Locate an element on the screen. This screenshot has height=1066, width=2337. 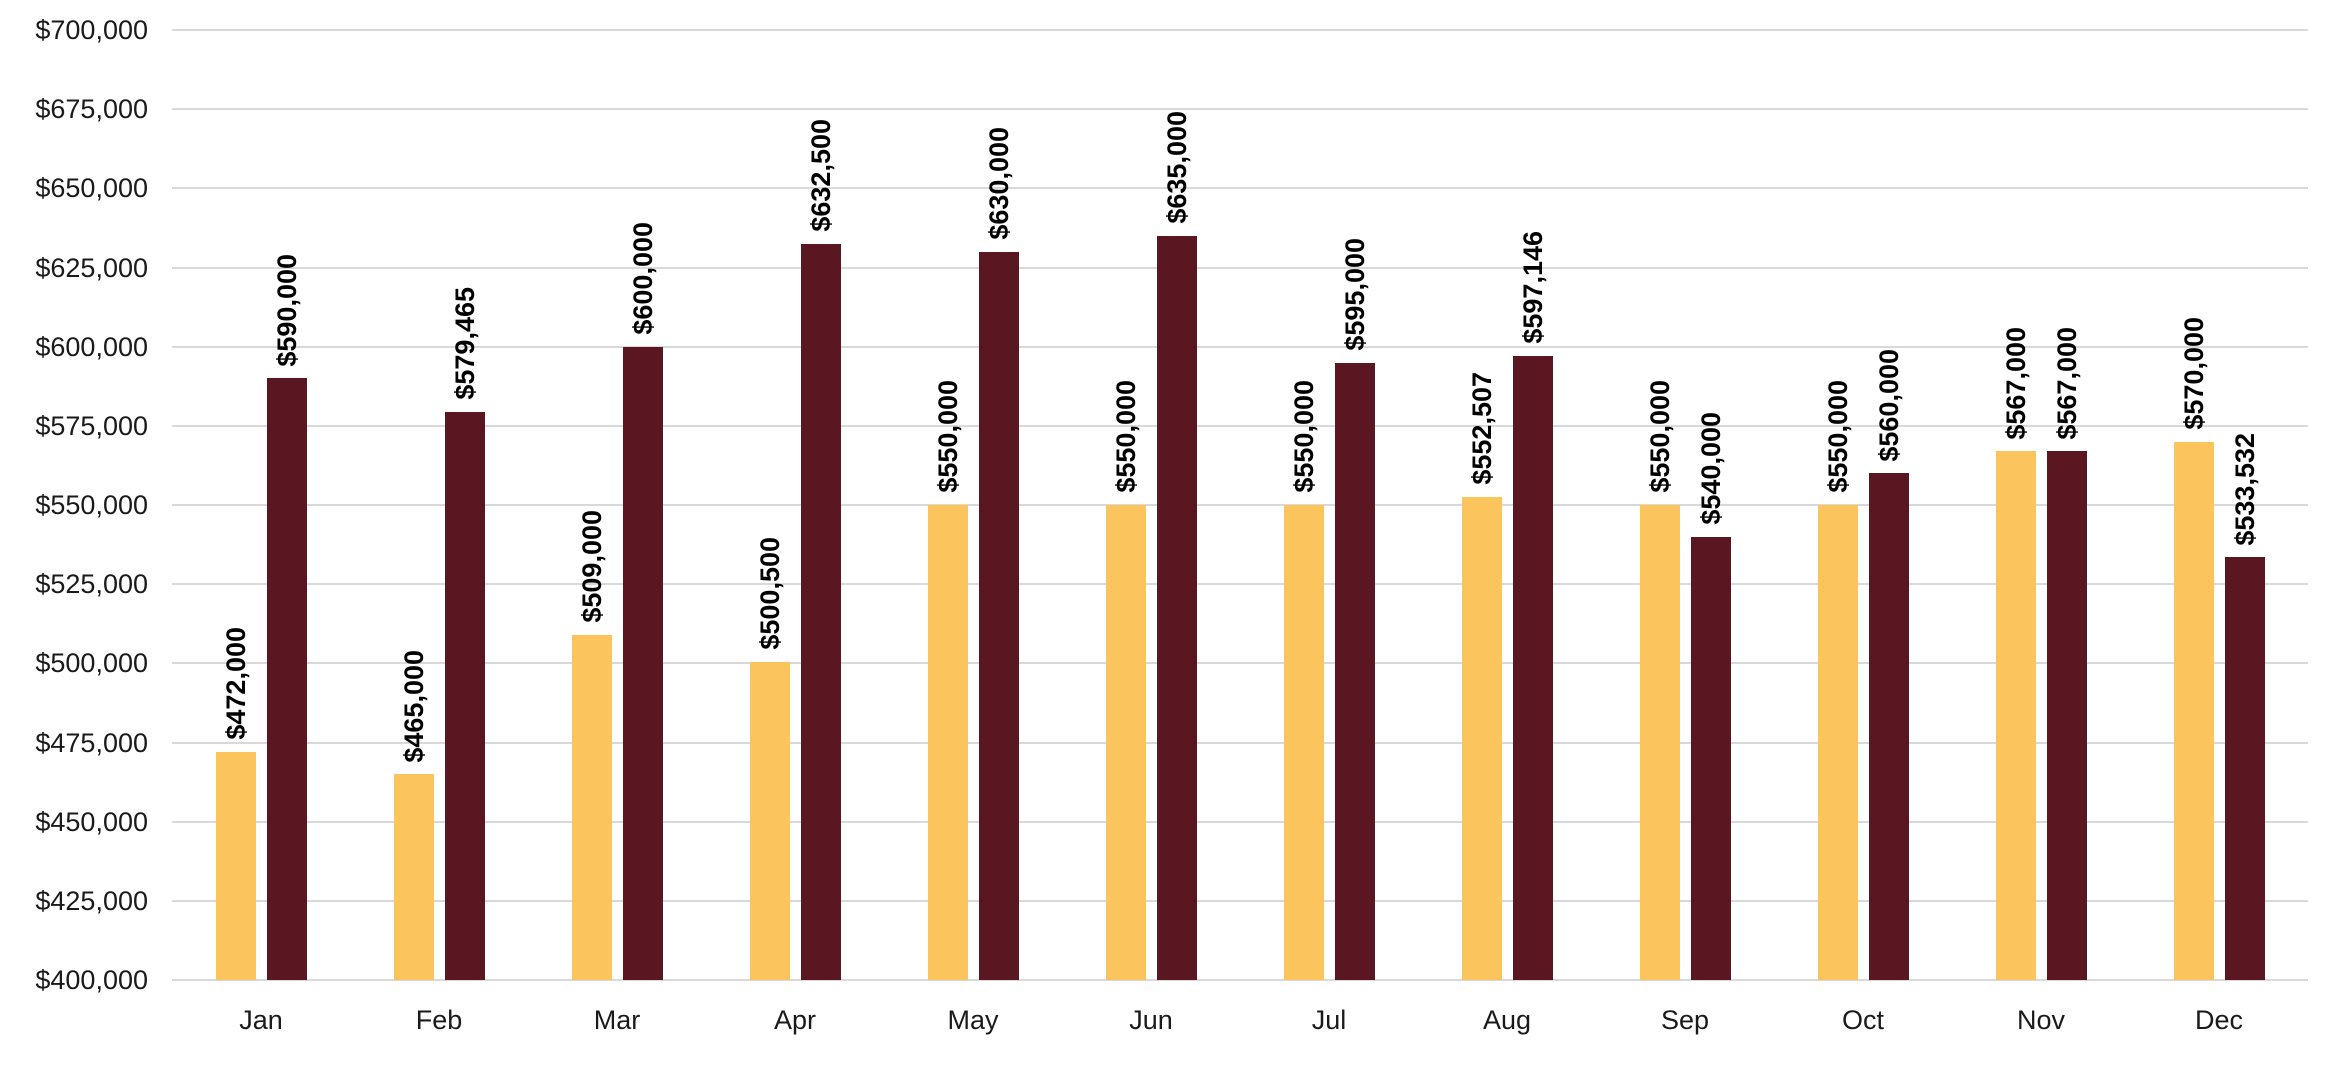
bar-series-2-jun is located at coordinates (1176, 607).